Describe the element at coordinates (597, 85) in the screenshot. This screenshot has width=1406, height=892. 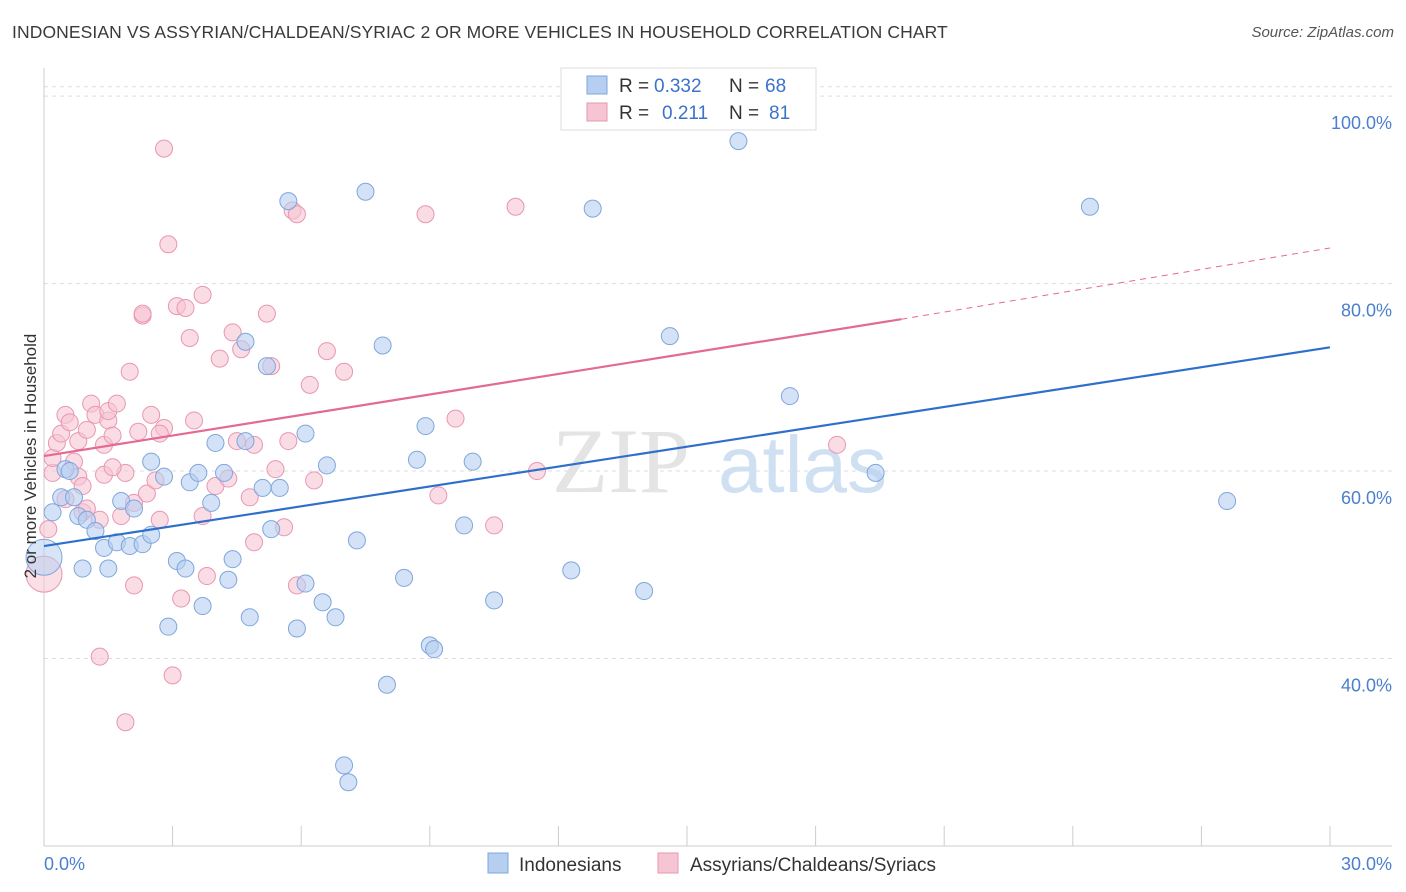
I see `legend-swatch-blue` at that location.